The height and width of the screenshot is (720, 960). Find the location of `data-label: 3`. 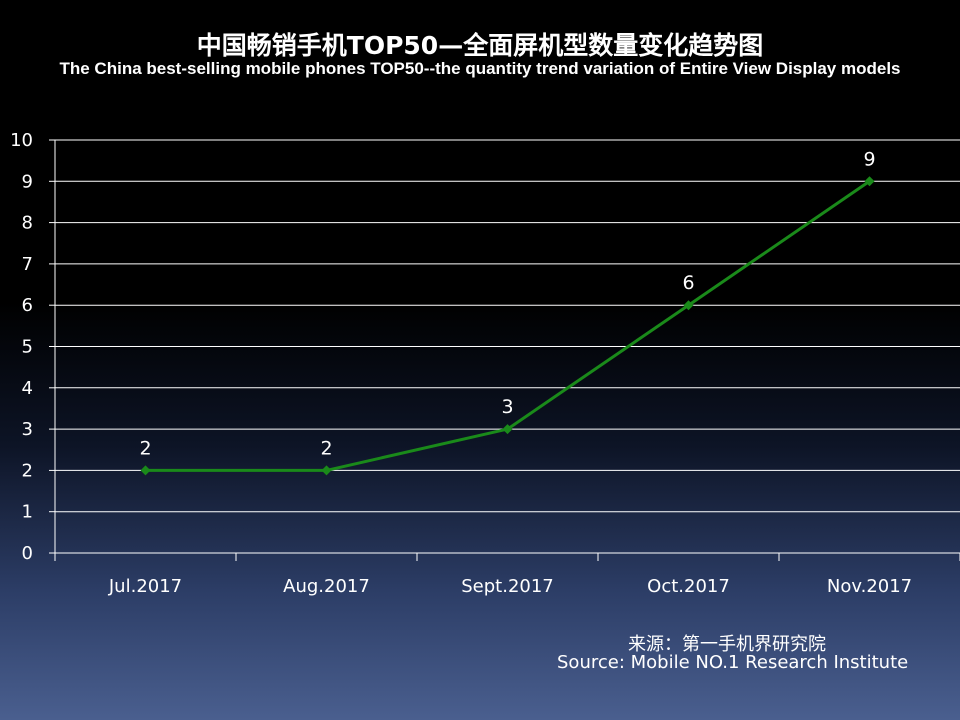

data-label: 3 is located at coordinates (507, 407).